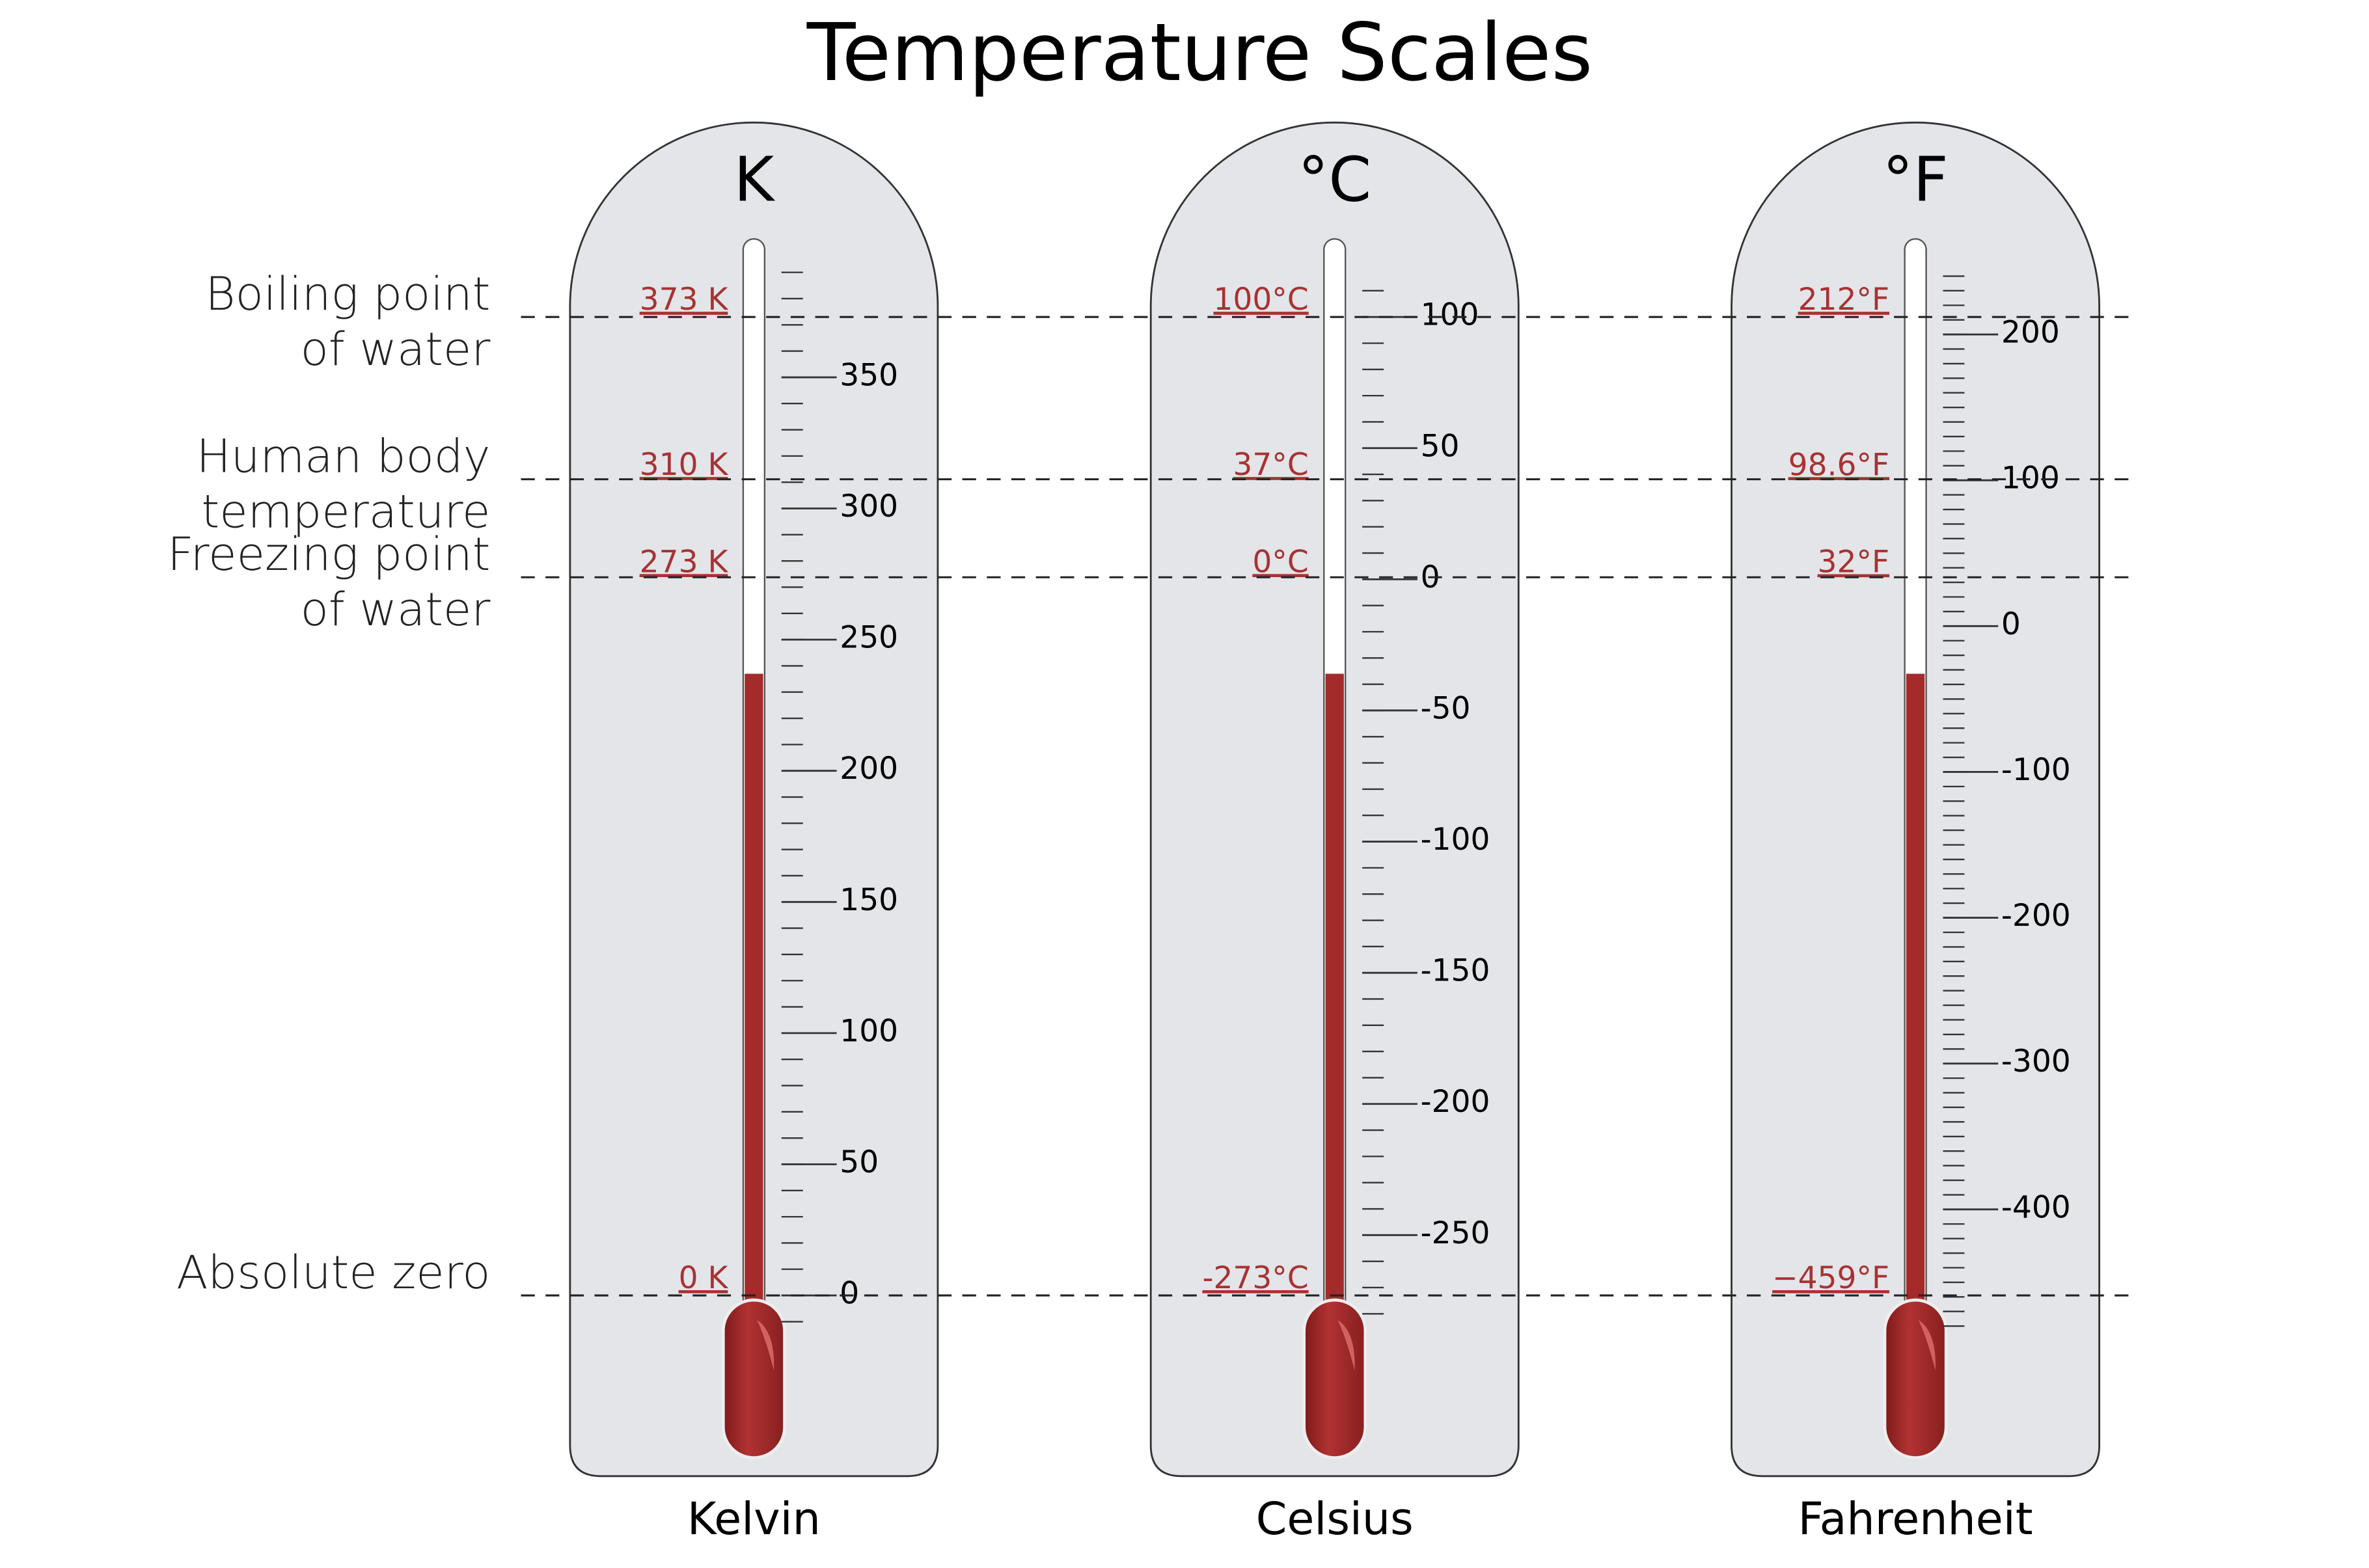 The width and height of the screenshot is (2369, 1568). I want to click on tick-label: -400, so click(2036, 1207).